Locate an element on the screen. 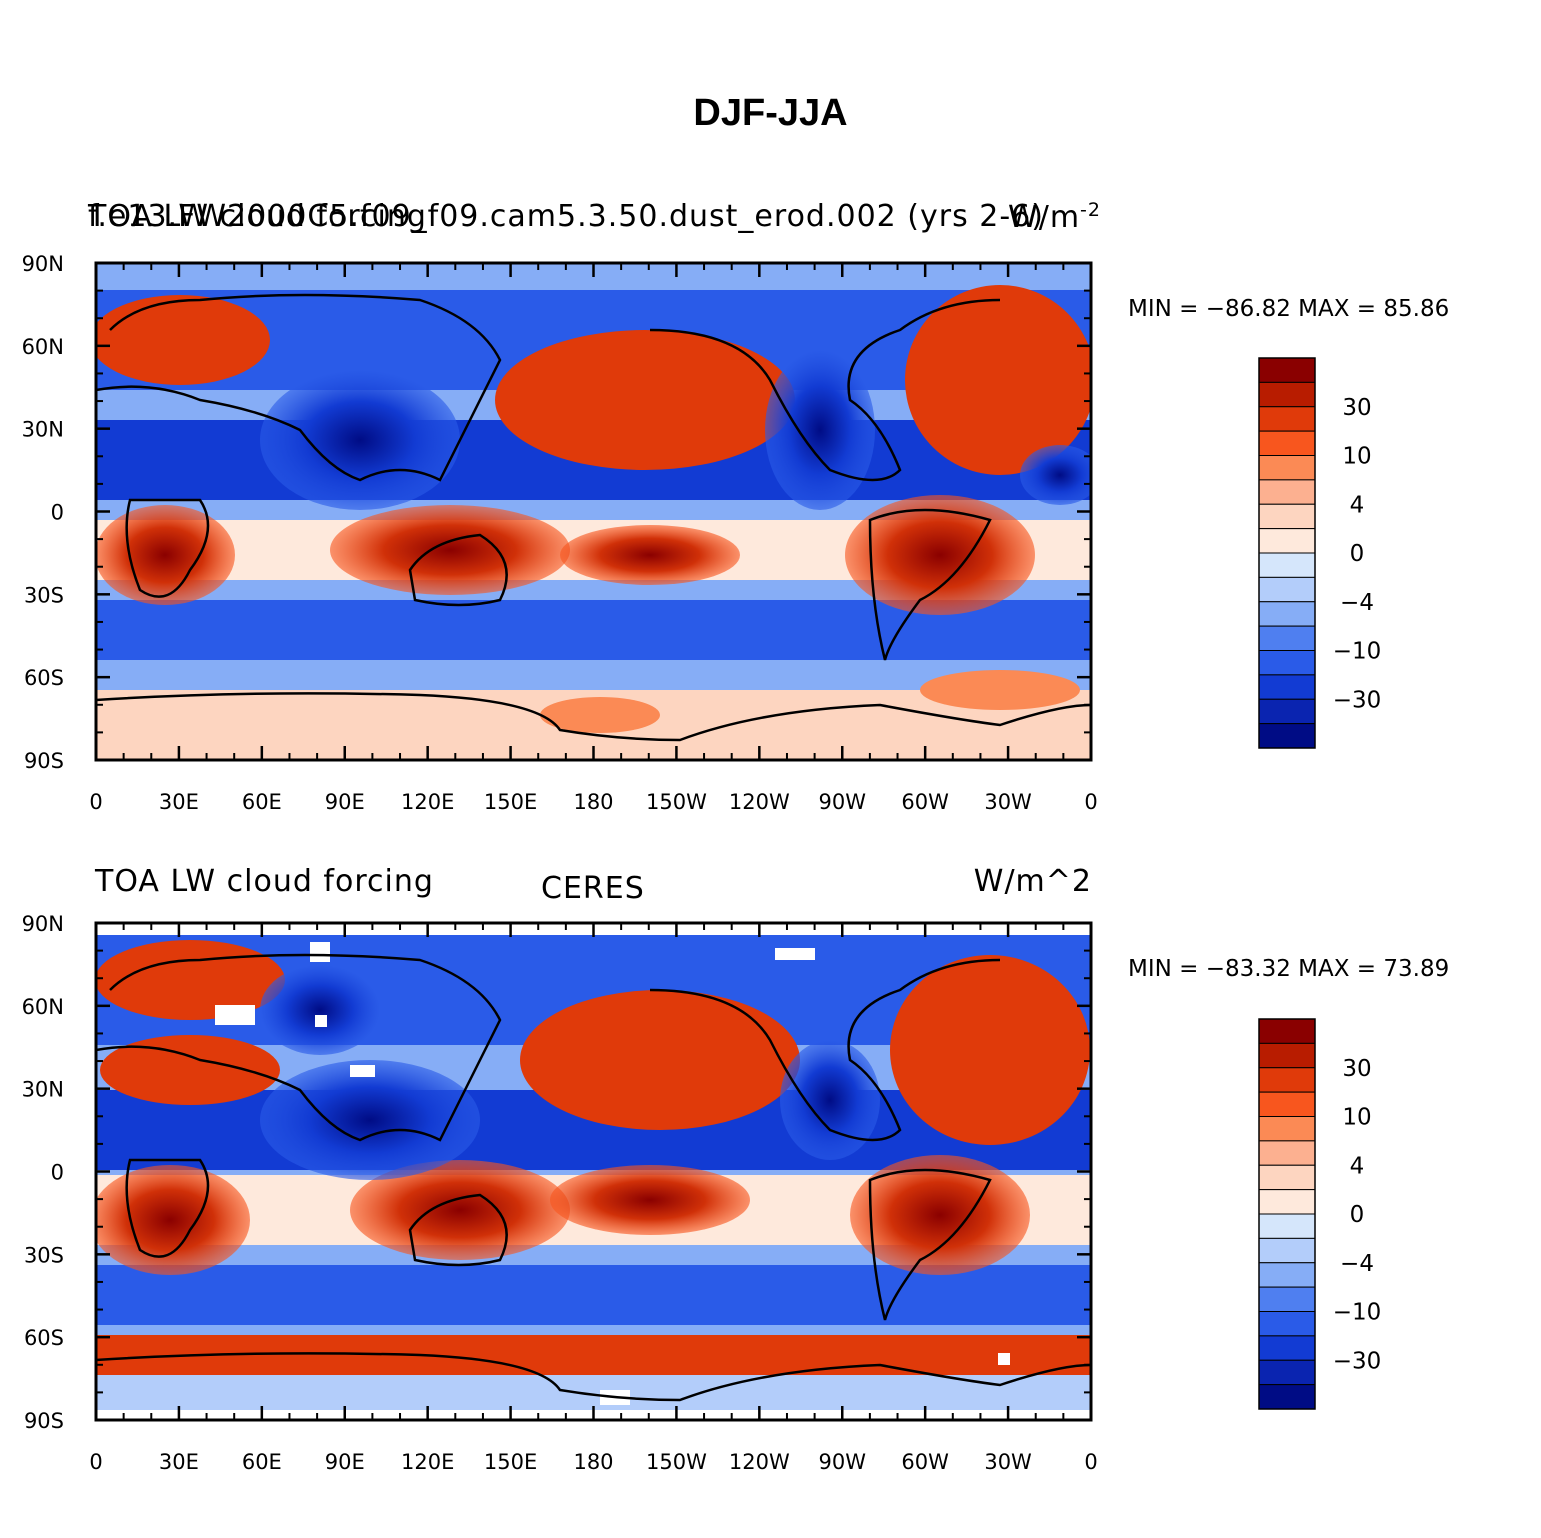 This screenshot has height=1538, width=1541. panel2-region-south-africa is located at coordinates (173, 1220).